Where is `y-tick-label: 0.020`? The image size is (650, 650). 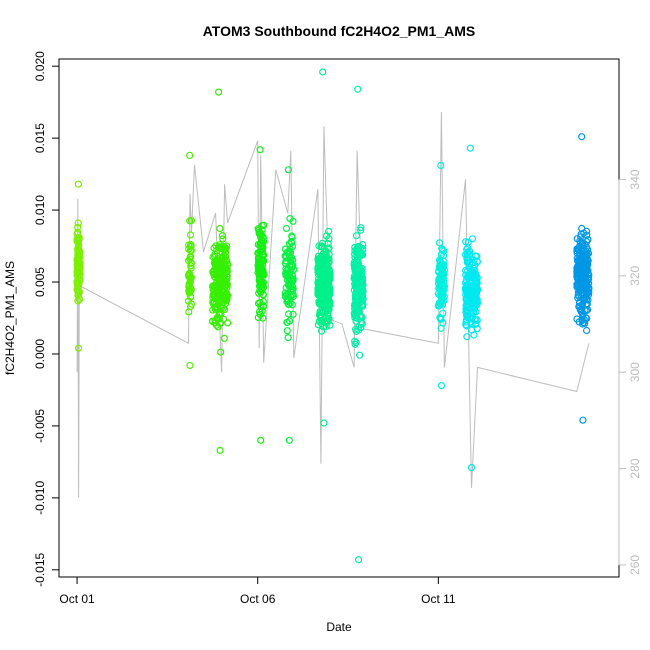 y-tick-label: 0.020 is located at coordinates (40, 66).